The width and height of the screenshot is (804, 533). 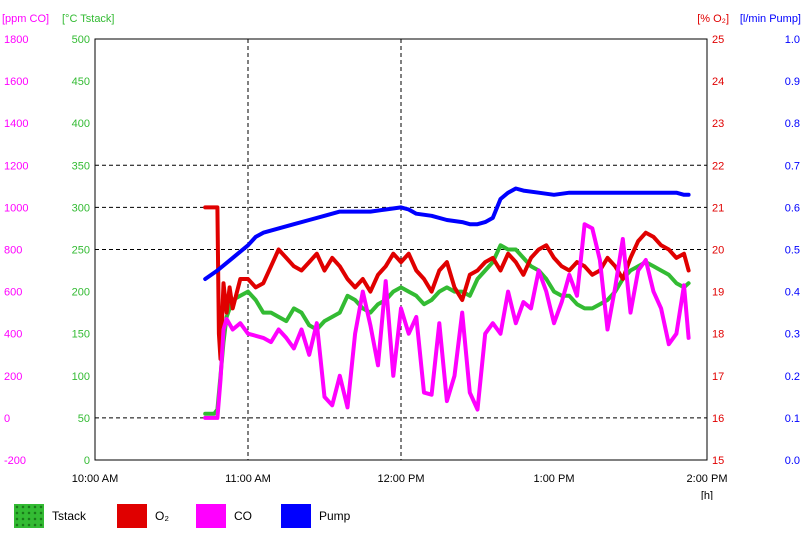 What do you see at coordinates (296, 516) in the screenshot?
I see `legend-swatch-pump` at bounding box center [296, 516].